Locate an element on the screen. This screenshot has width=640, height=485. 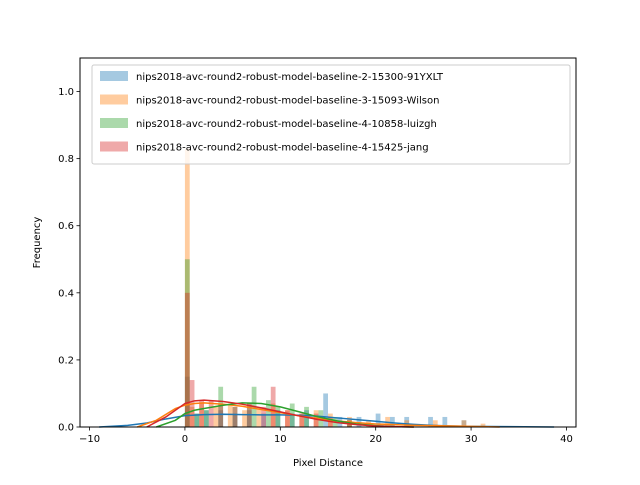
y-tick-label: 0.6 is located at coordinates (66, 226).